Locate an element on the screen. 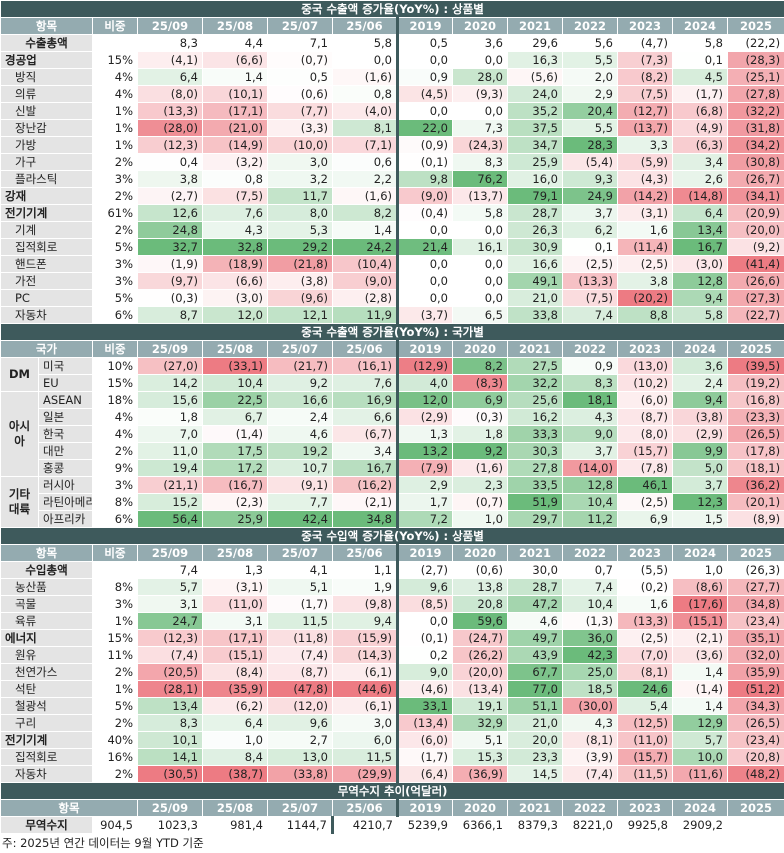  value-cell: (7,3) is located at coordinates (645, 60).